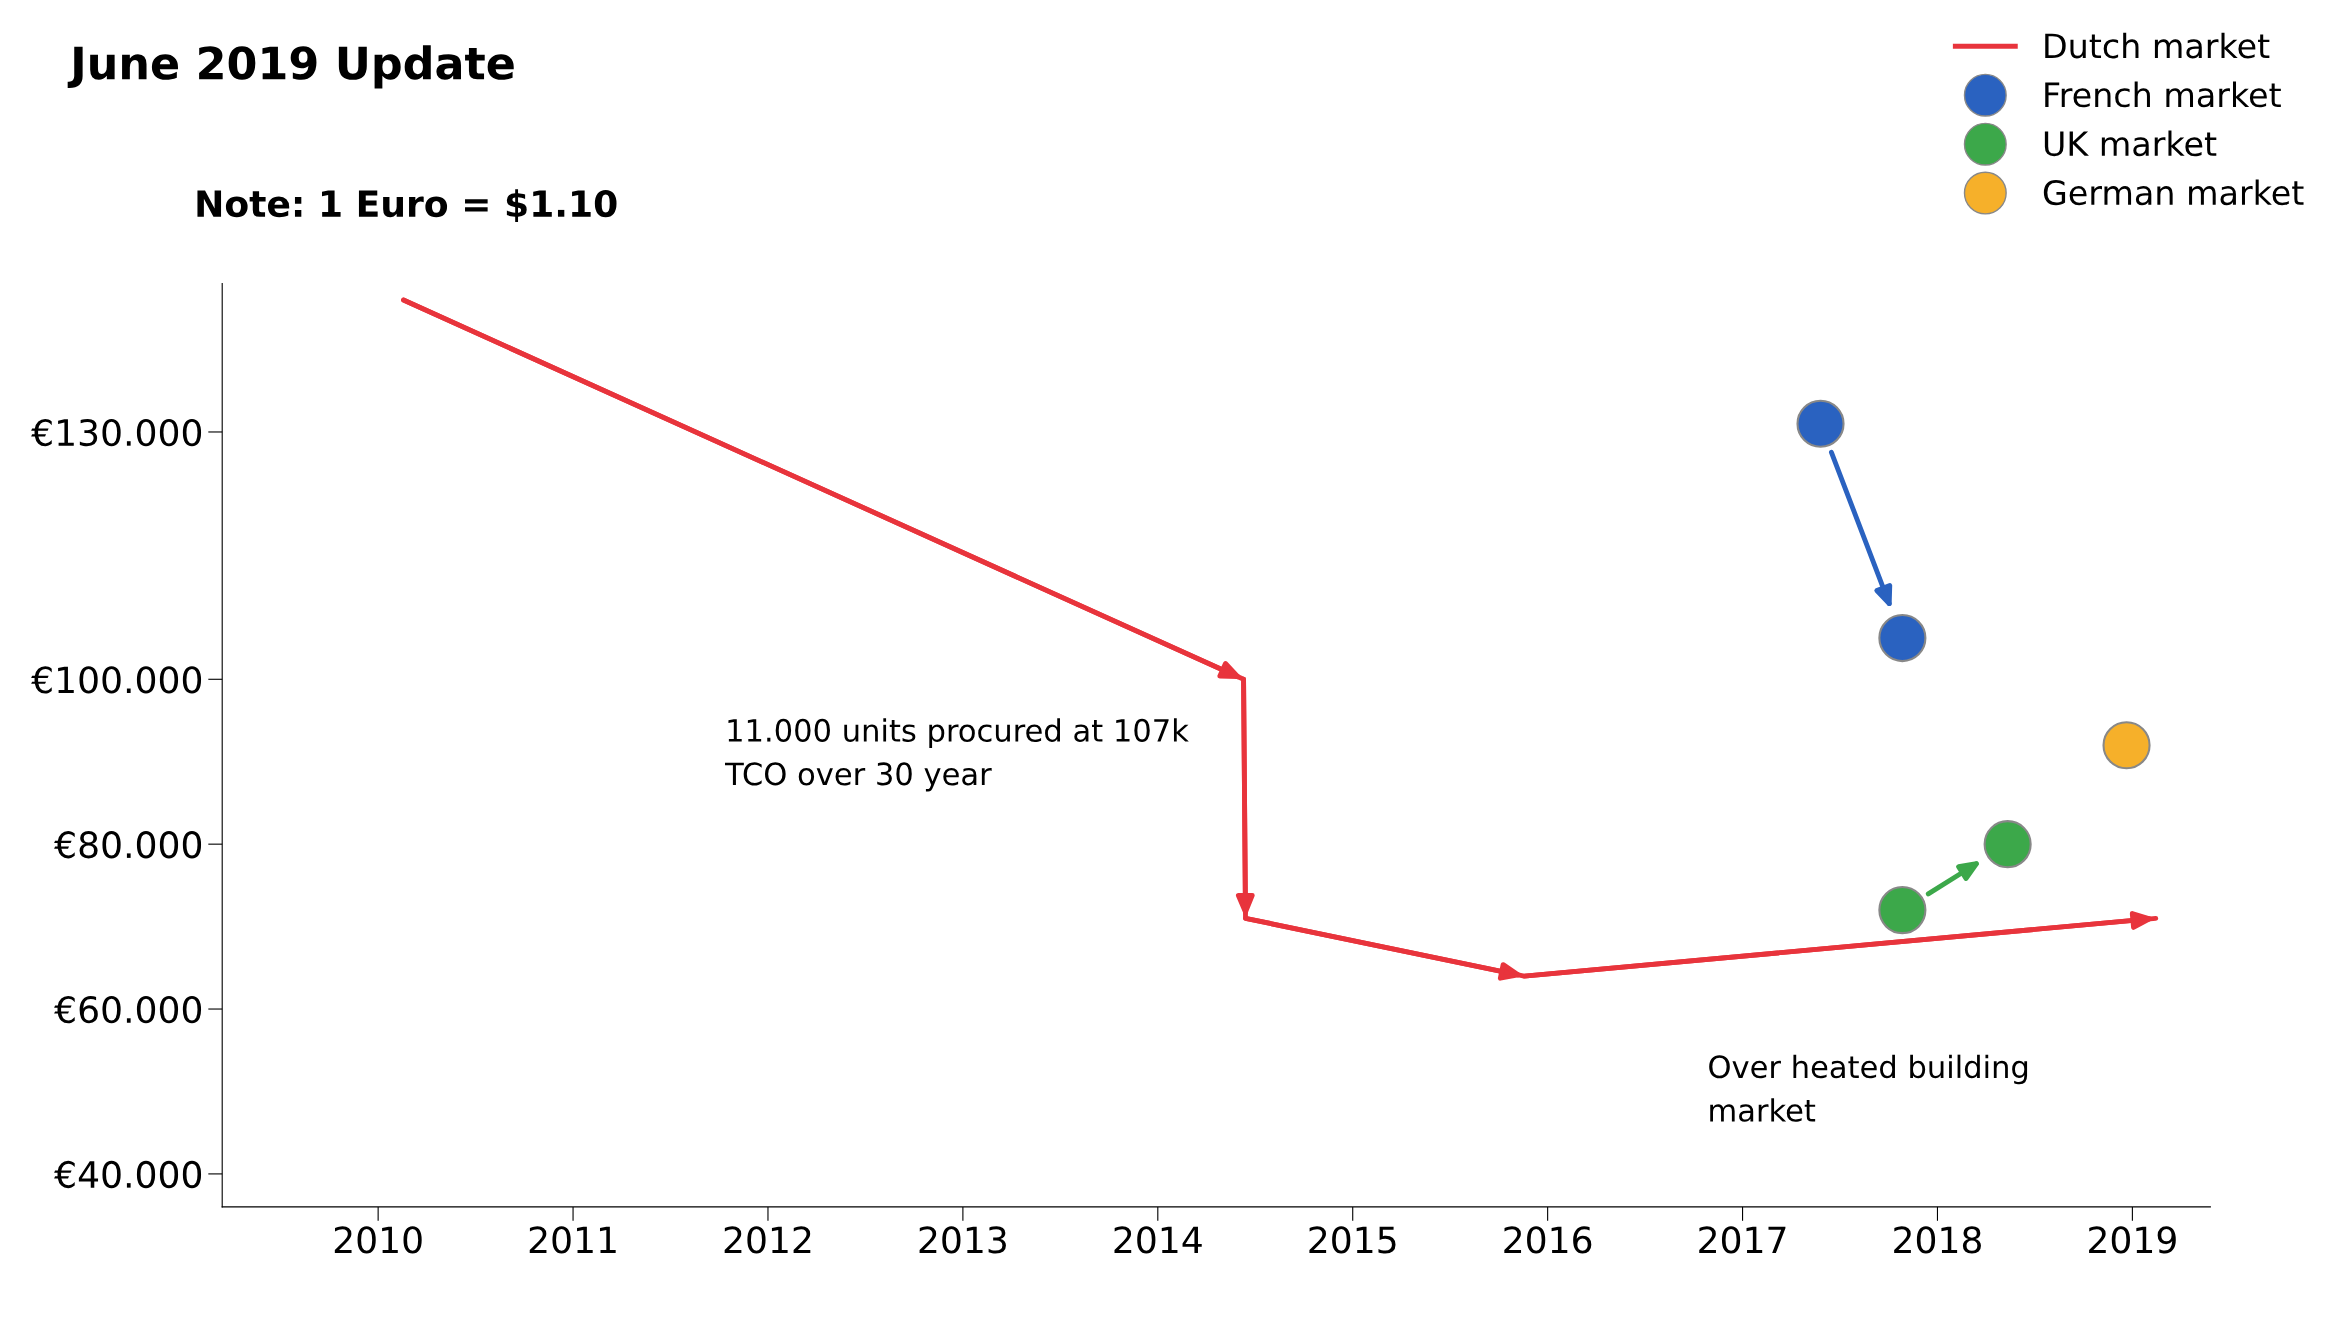 The image size is (2339, 1319). Describe the element at coordinates (407, 206) in the screenshot. I see `text: Note: 1 Euro = $1.10` at that location.